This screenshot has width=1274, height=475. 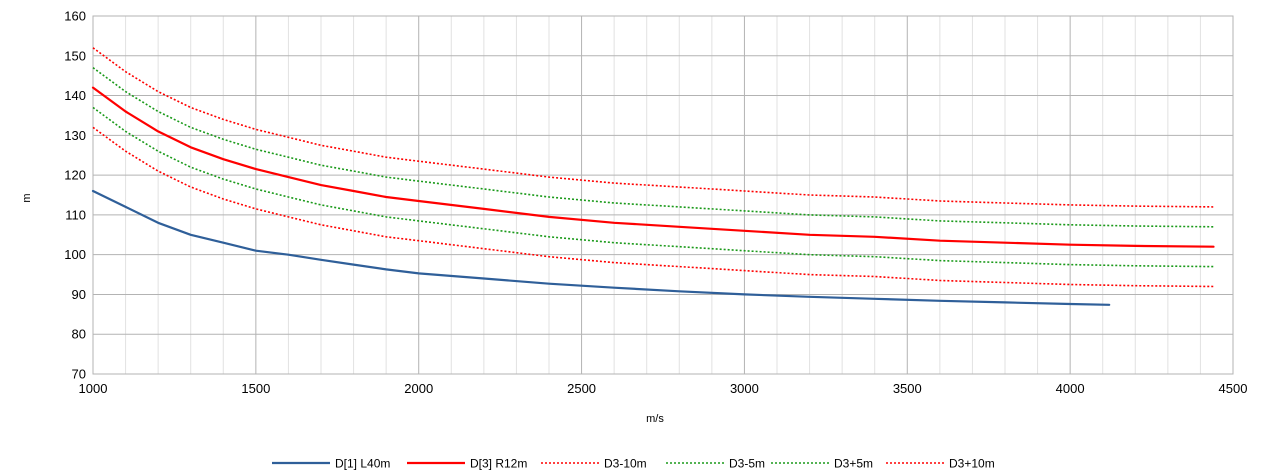 I want to click on legend-label: D3-5m, so click(x=747, y=464).